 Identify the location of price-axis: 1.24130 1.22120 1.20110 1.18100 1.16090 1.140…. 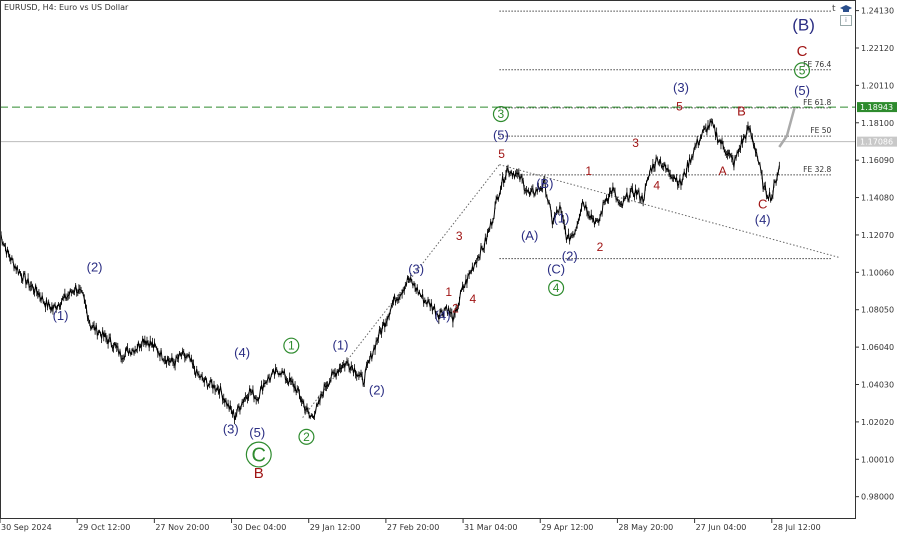
(874, 254).